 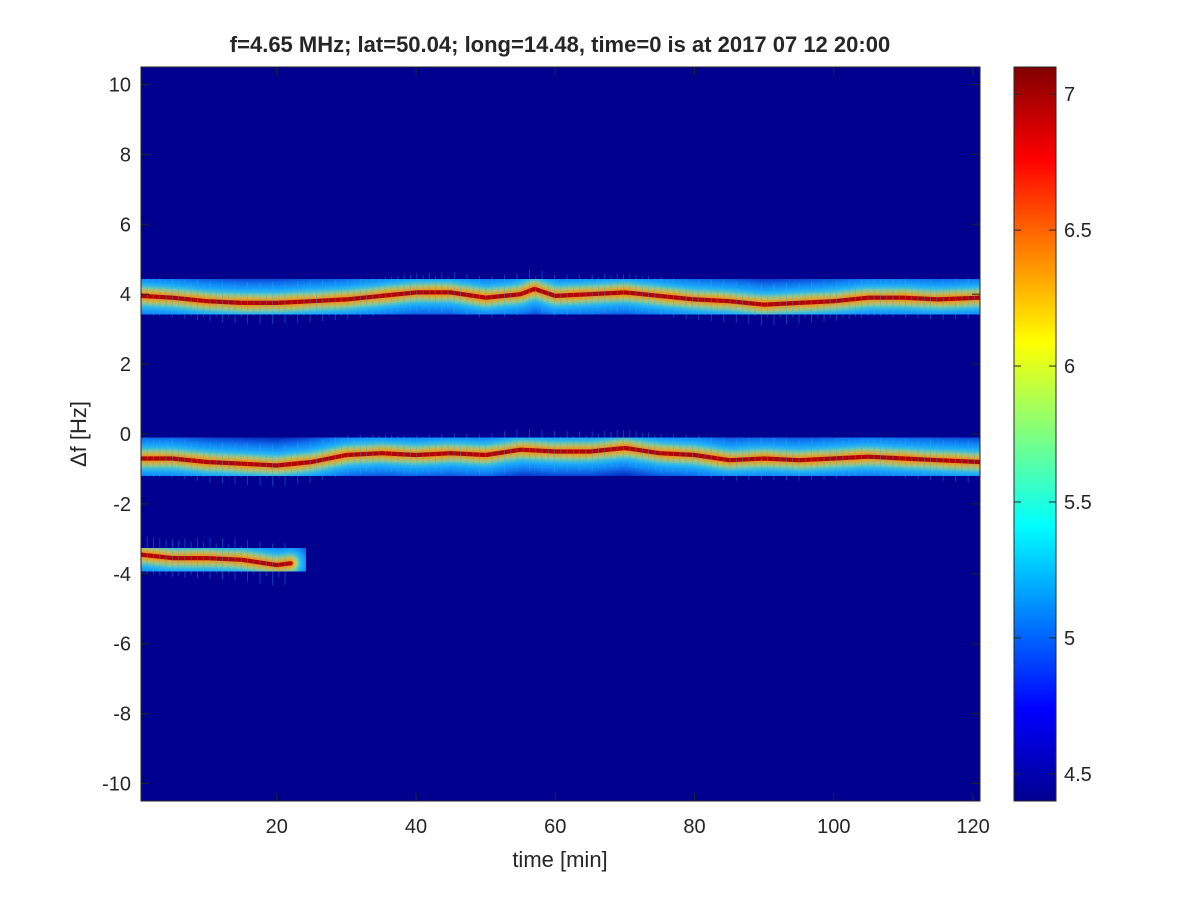 I want to click on y-tick-label: -4, so click(x=122, y=575).